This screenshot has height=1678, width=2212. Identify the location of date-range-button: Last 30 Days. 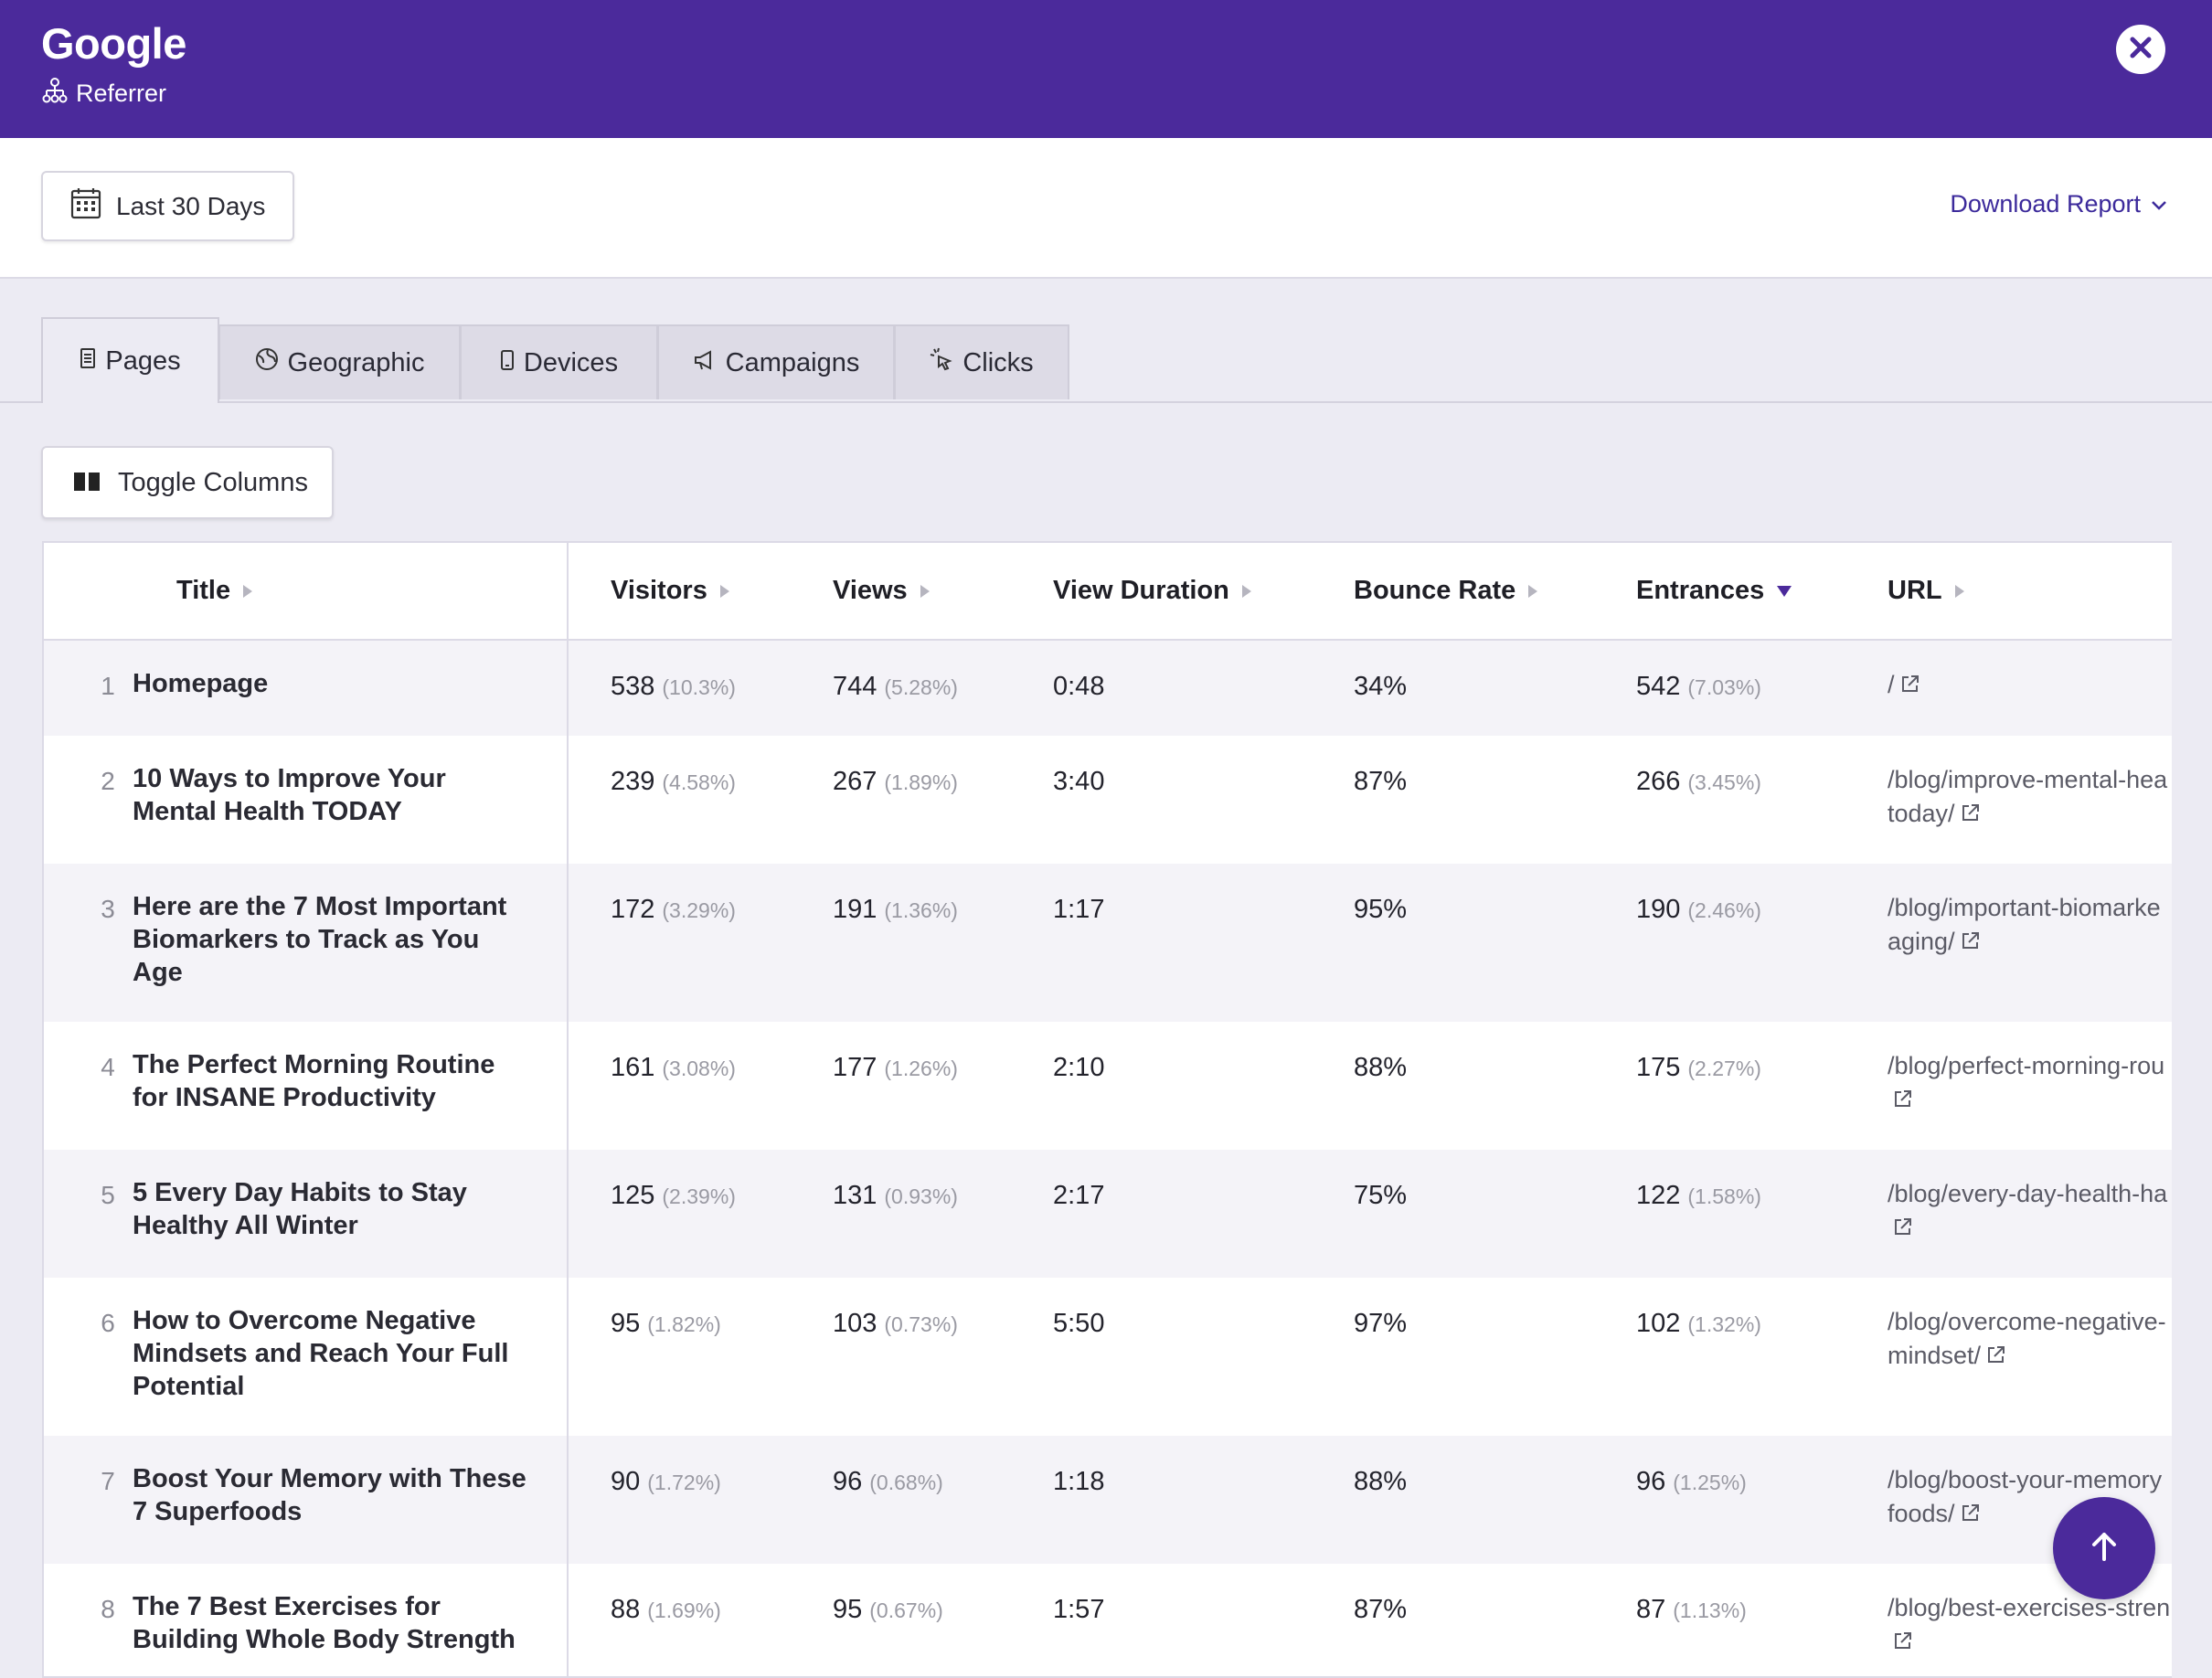
(167, 206).